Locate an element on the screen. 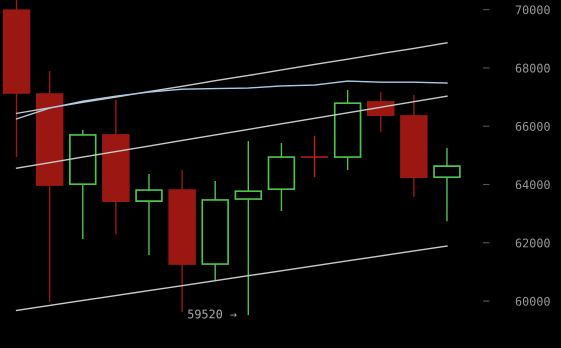 This screenshot has width=561, height=348. y-tick-label: 62000 is located at coordinates (533, 243).